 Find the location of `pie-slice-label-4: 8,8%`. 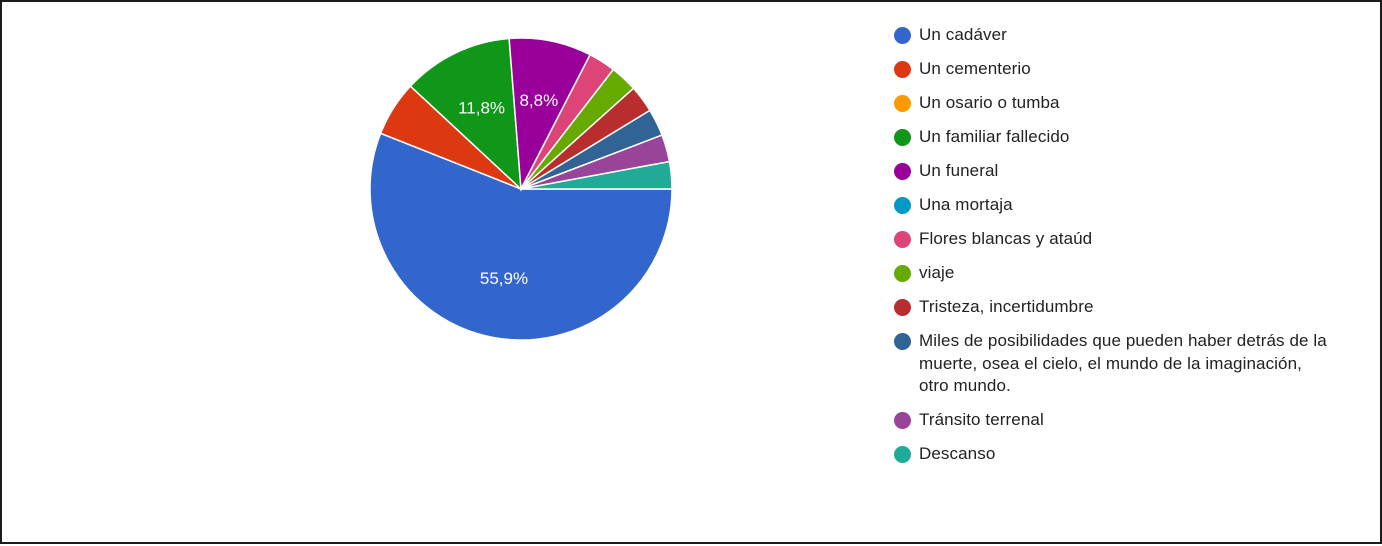

pie-slice-label-4: 8,8% is located at coordinates (538, 100).